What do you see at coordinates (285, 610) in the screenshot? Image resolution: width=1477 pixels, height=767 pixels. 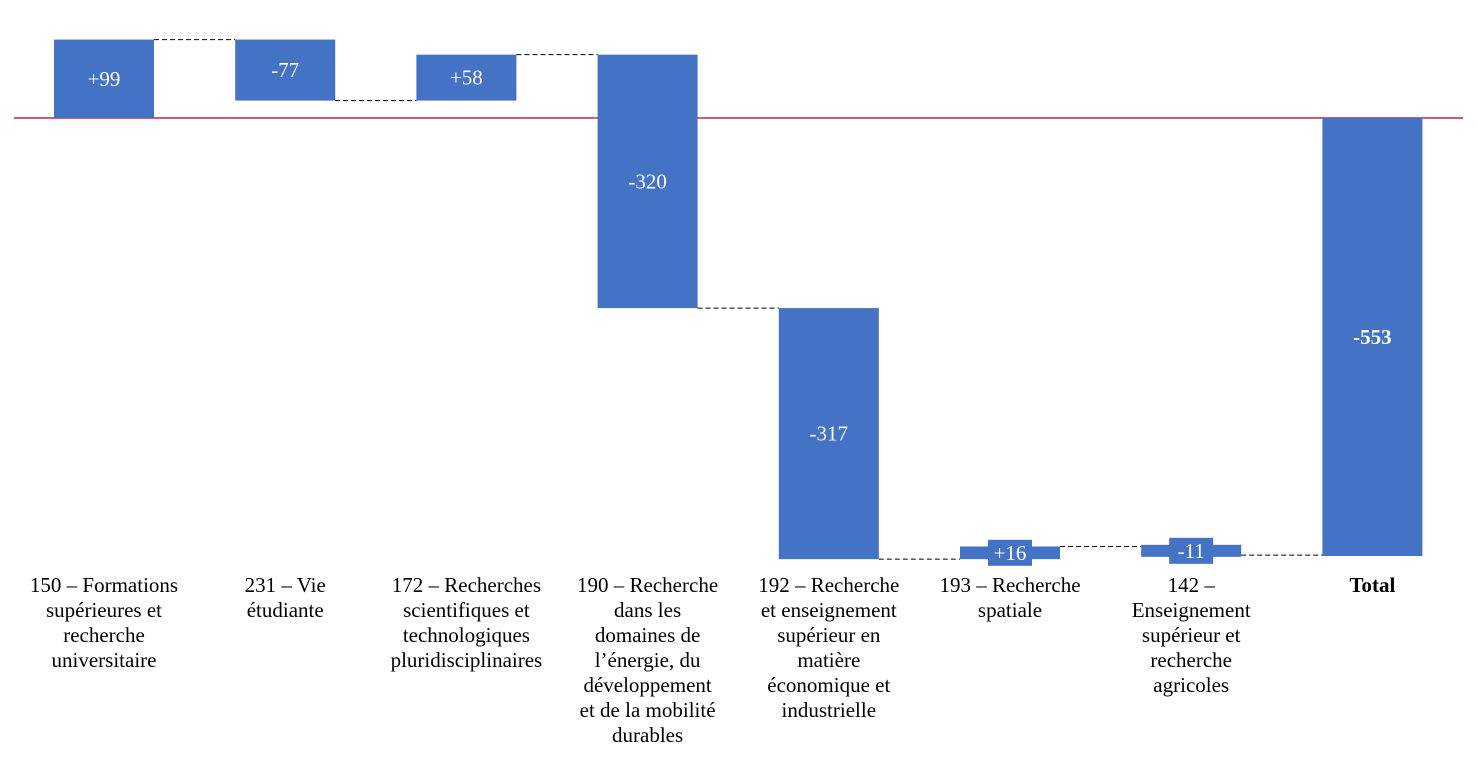 I see `category-label-line: étudiante` at bounding box center [285, 610].